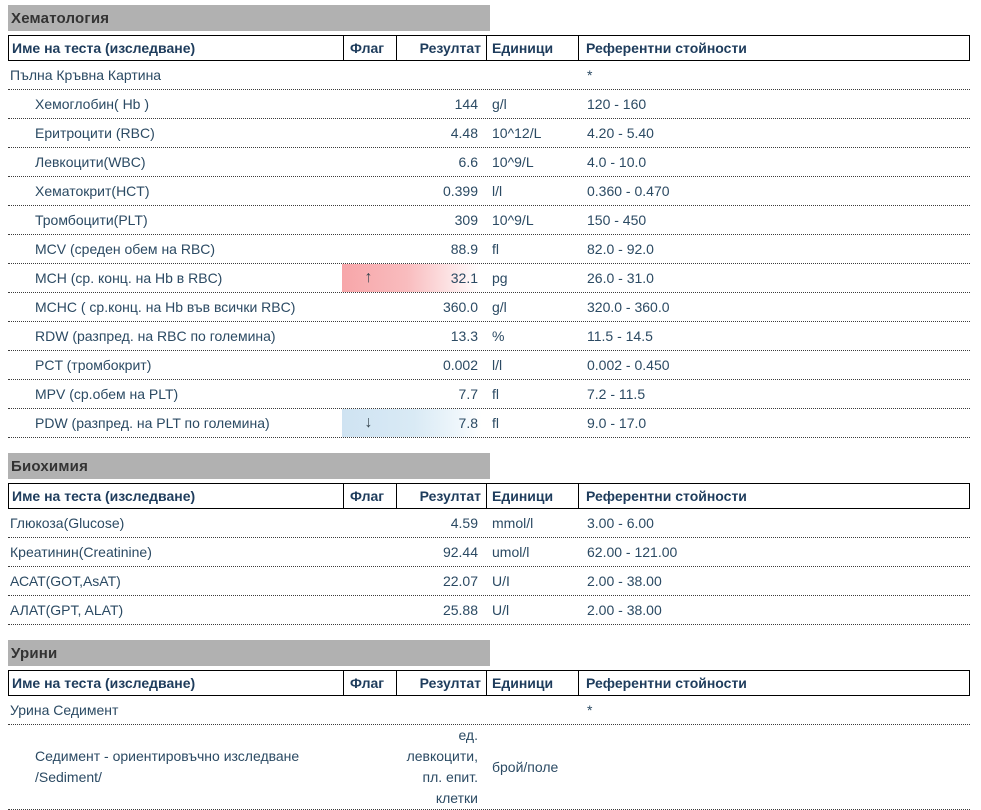 This screenshot has height=810, width=981. Describe the element at coordinates (249, 18) in the screenshot. I see `section-title-bar: Хематология` at that location.